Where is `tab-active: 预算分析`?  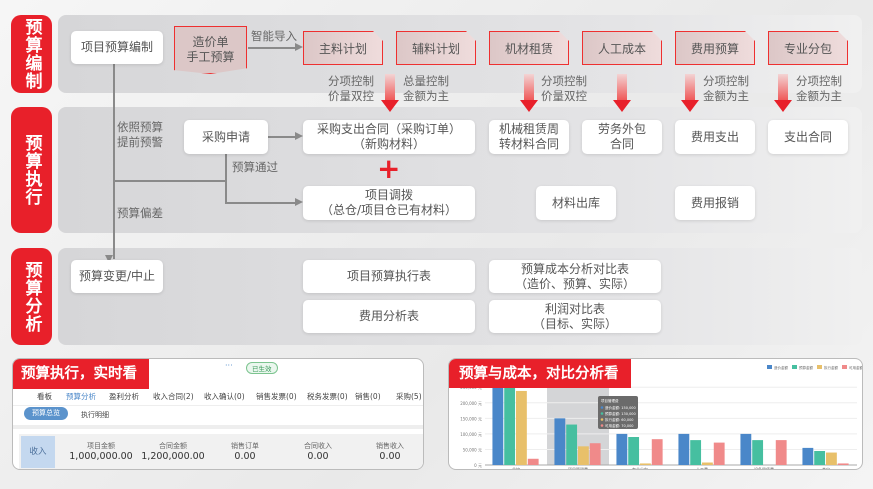 tab-active: 预算分析 is located at coordinates (81, 398).